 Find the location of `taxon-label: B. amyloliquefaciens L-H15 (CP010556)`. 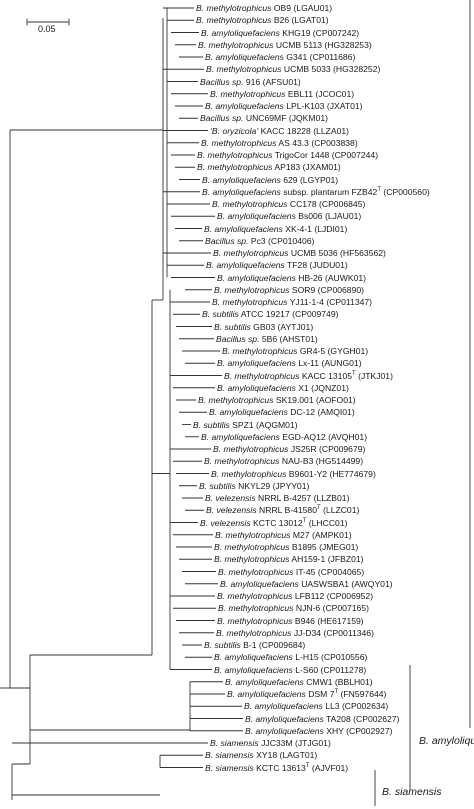

taxon-label: B. amyloliquefaciens L-H15 (CP010556) is located at coordinates (291, 657).